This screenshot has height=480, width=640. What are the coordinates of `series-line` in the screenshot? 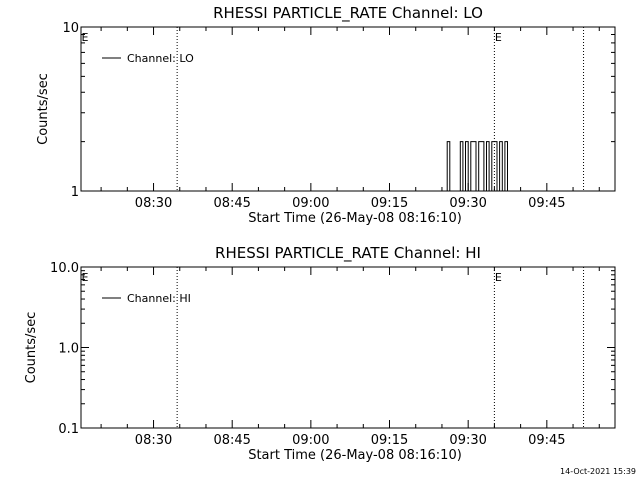 It's located at (477, 166).